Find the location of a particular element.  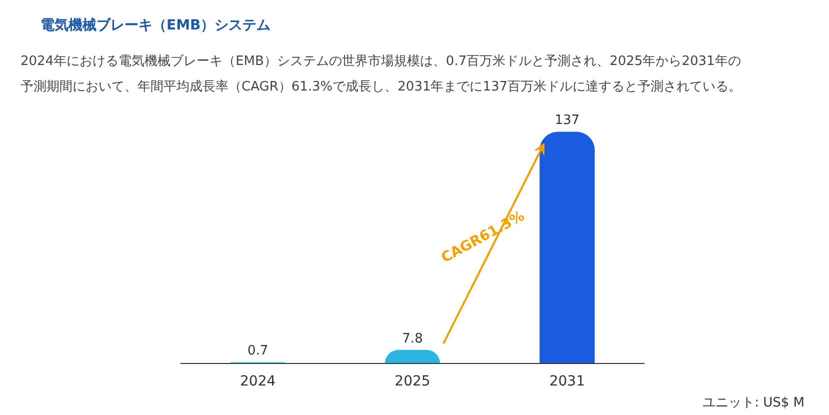

data-label: 7.8 is located at coordinates (412, 338).